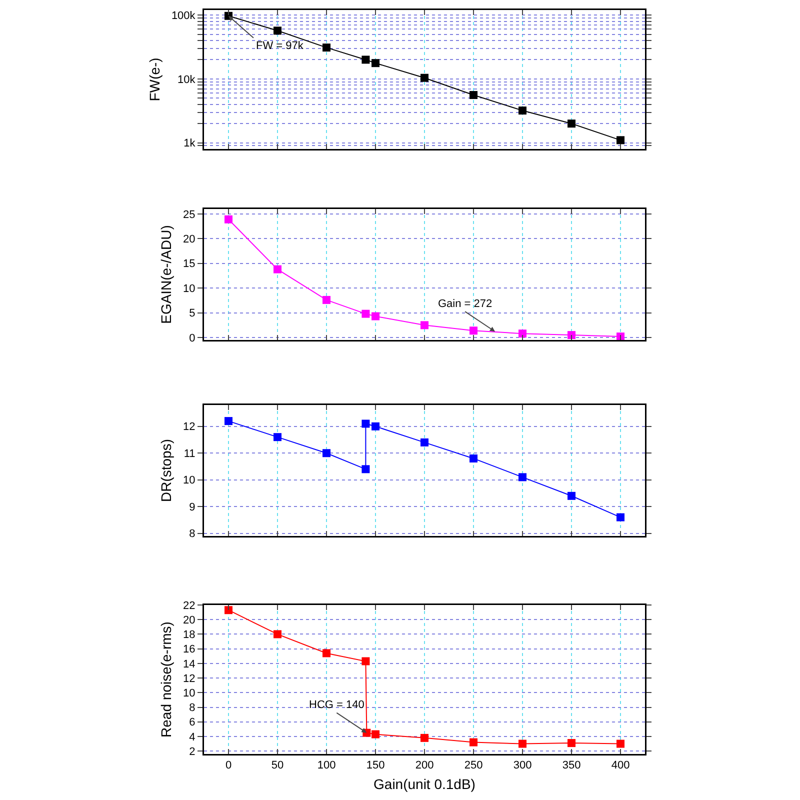 The width and height of the screenshot is (800, 800). Describe the element at coordinates (425, 784) in the screenshot. I see `x-axis-title: Gain(unit 0.1dB)` at that location.